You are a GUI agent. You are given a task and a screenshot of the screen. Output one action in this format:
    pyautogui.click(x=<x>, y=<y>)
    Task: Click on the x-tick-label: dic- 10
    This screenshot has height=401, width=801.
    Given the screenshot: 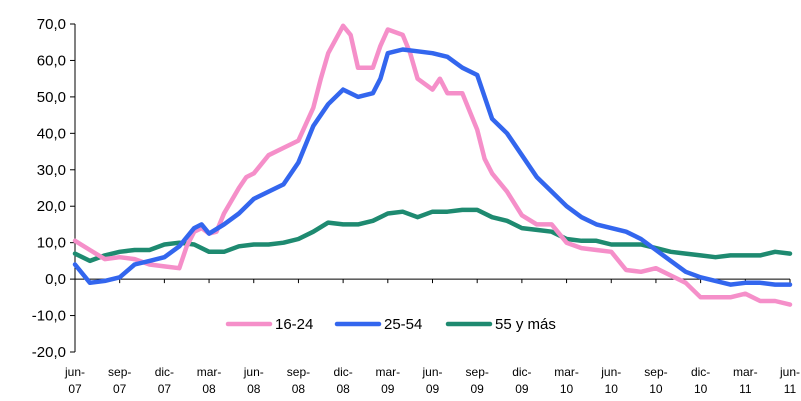 What is the action you would take?
    pyautogui.click(x=700, y=380)
    